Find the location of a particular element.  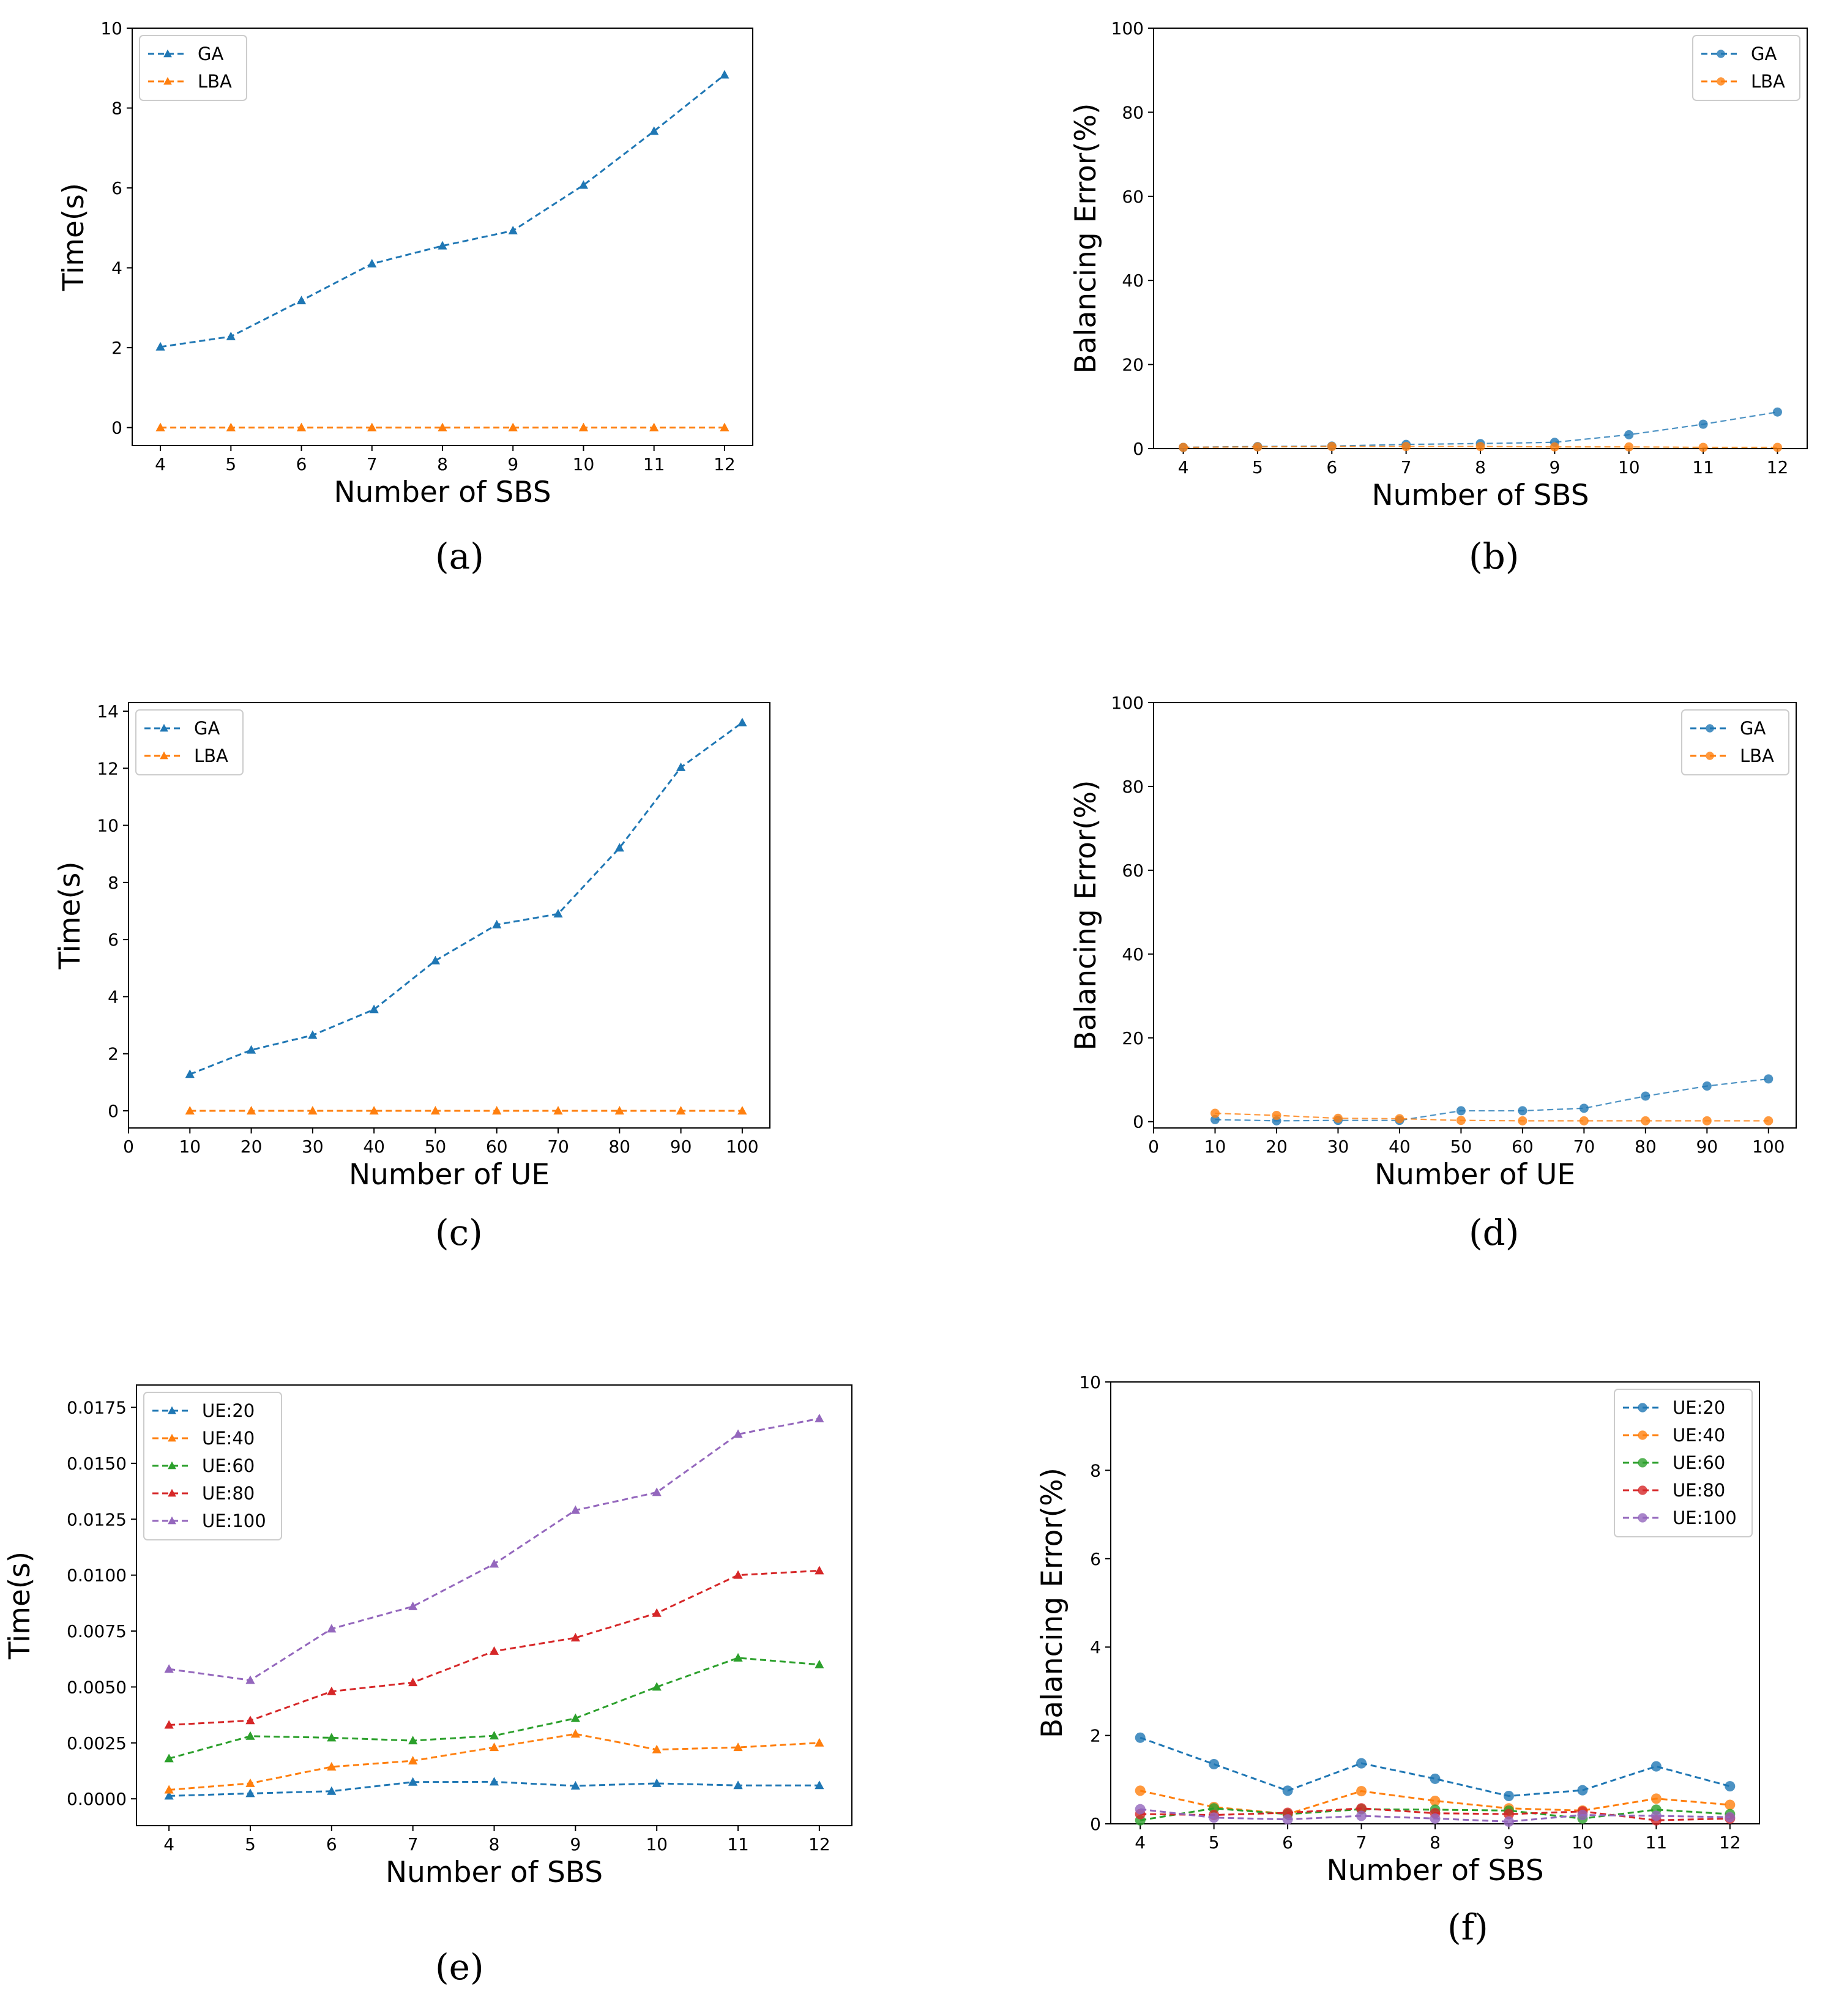

x-tick-label: 0 is located at coordinates (128, 1147).